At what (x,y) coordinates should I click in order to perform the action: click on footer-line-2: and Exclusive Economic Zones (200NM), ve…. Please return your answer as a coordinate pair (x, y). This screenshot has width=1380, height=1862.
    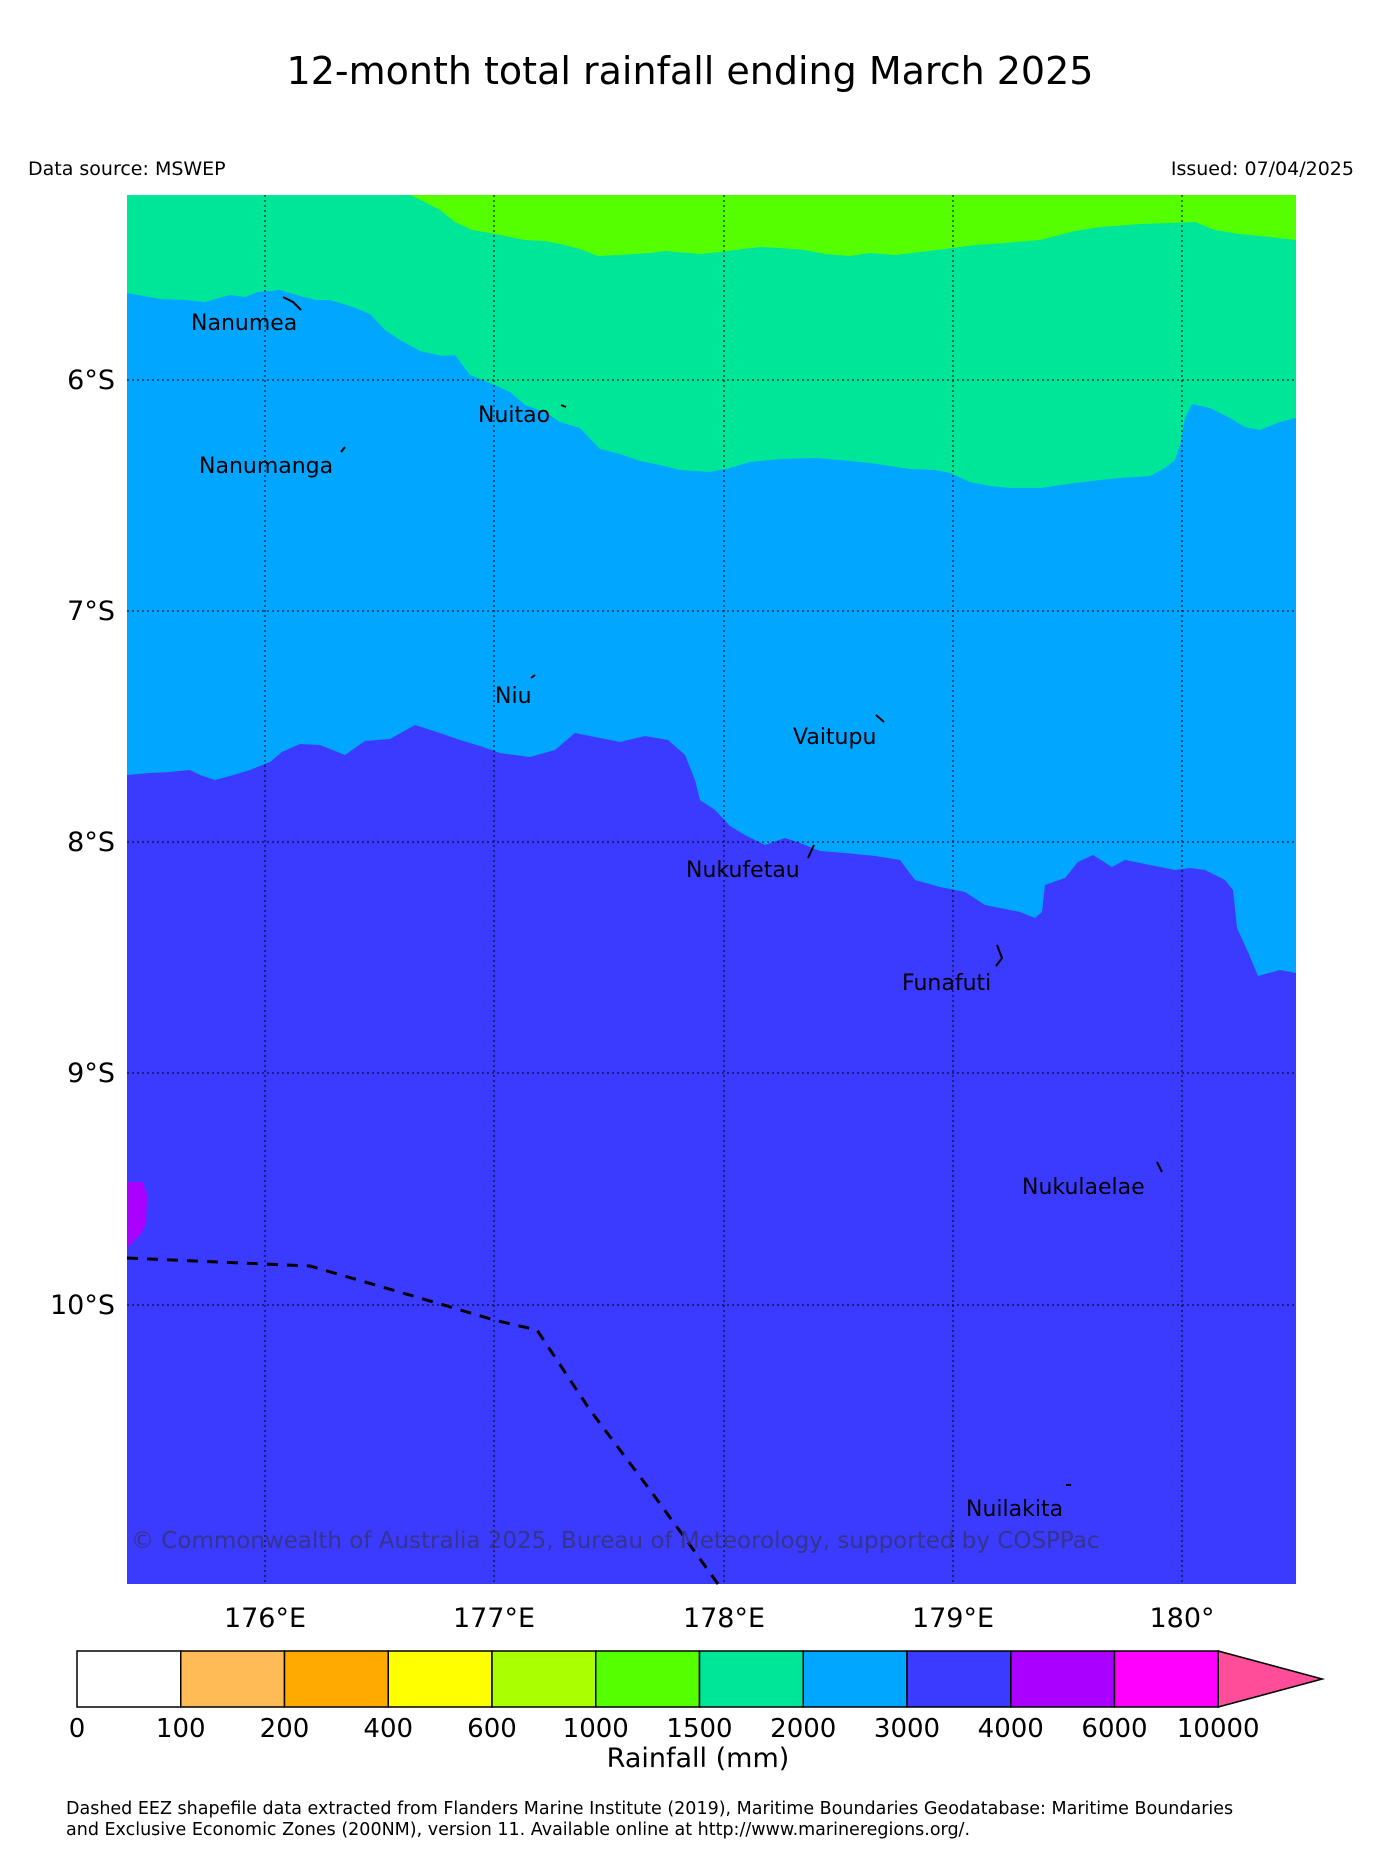
    Looking at the image, I should click on (518, 1830).